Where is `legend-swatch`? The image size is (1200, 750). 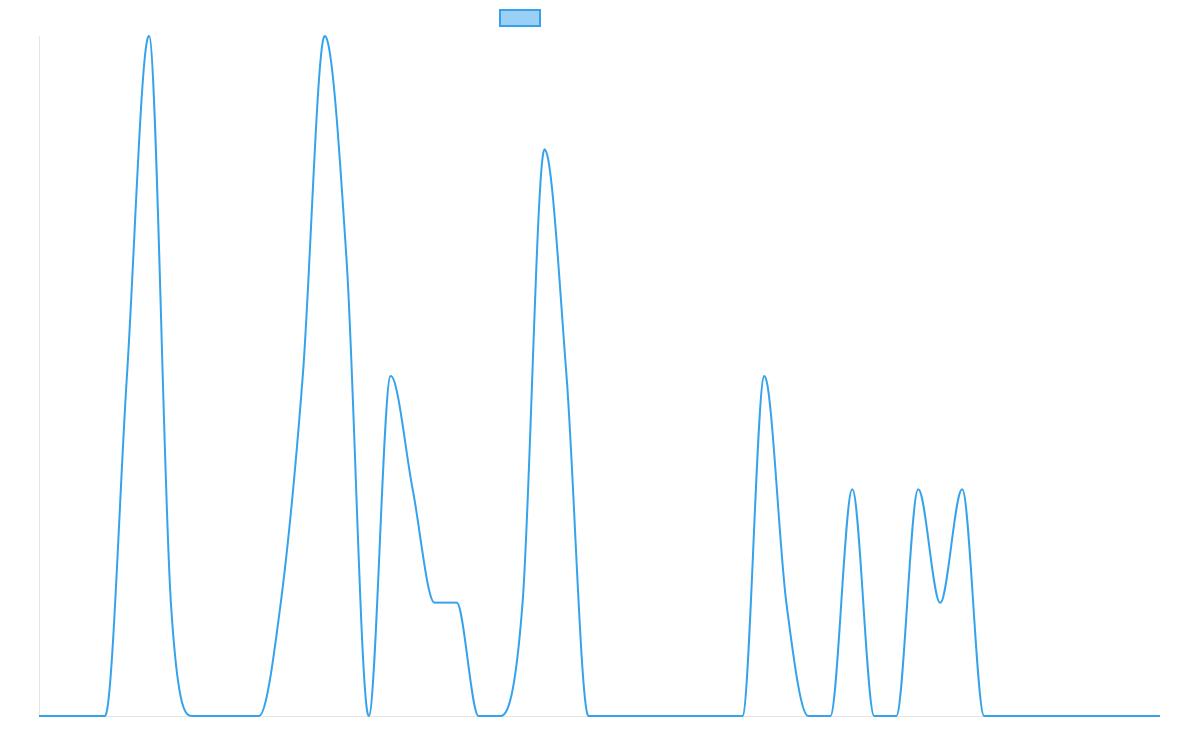 legend-swatch is located at coordinates (520, 18).